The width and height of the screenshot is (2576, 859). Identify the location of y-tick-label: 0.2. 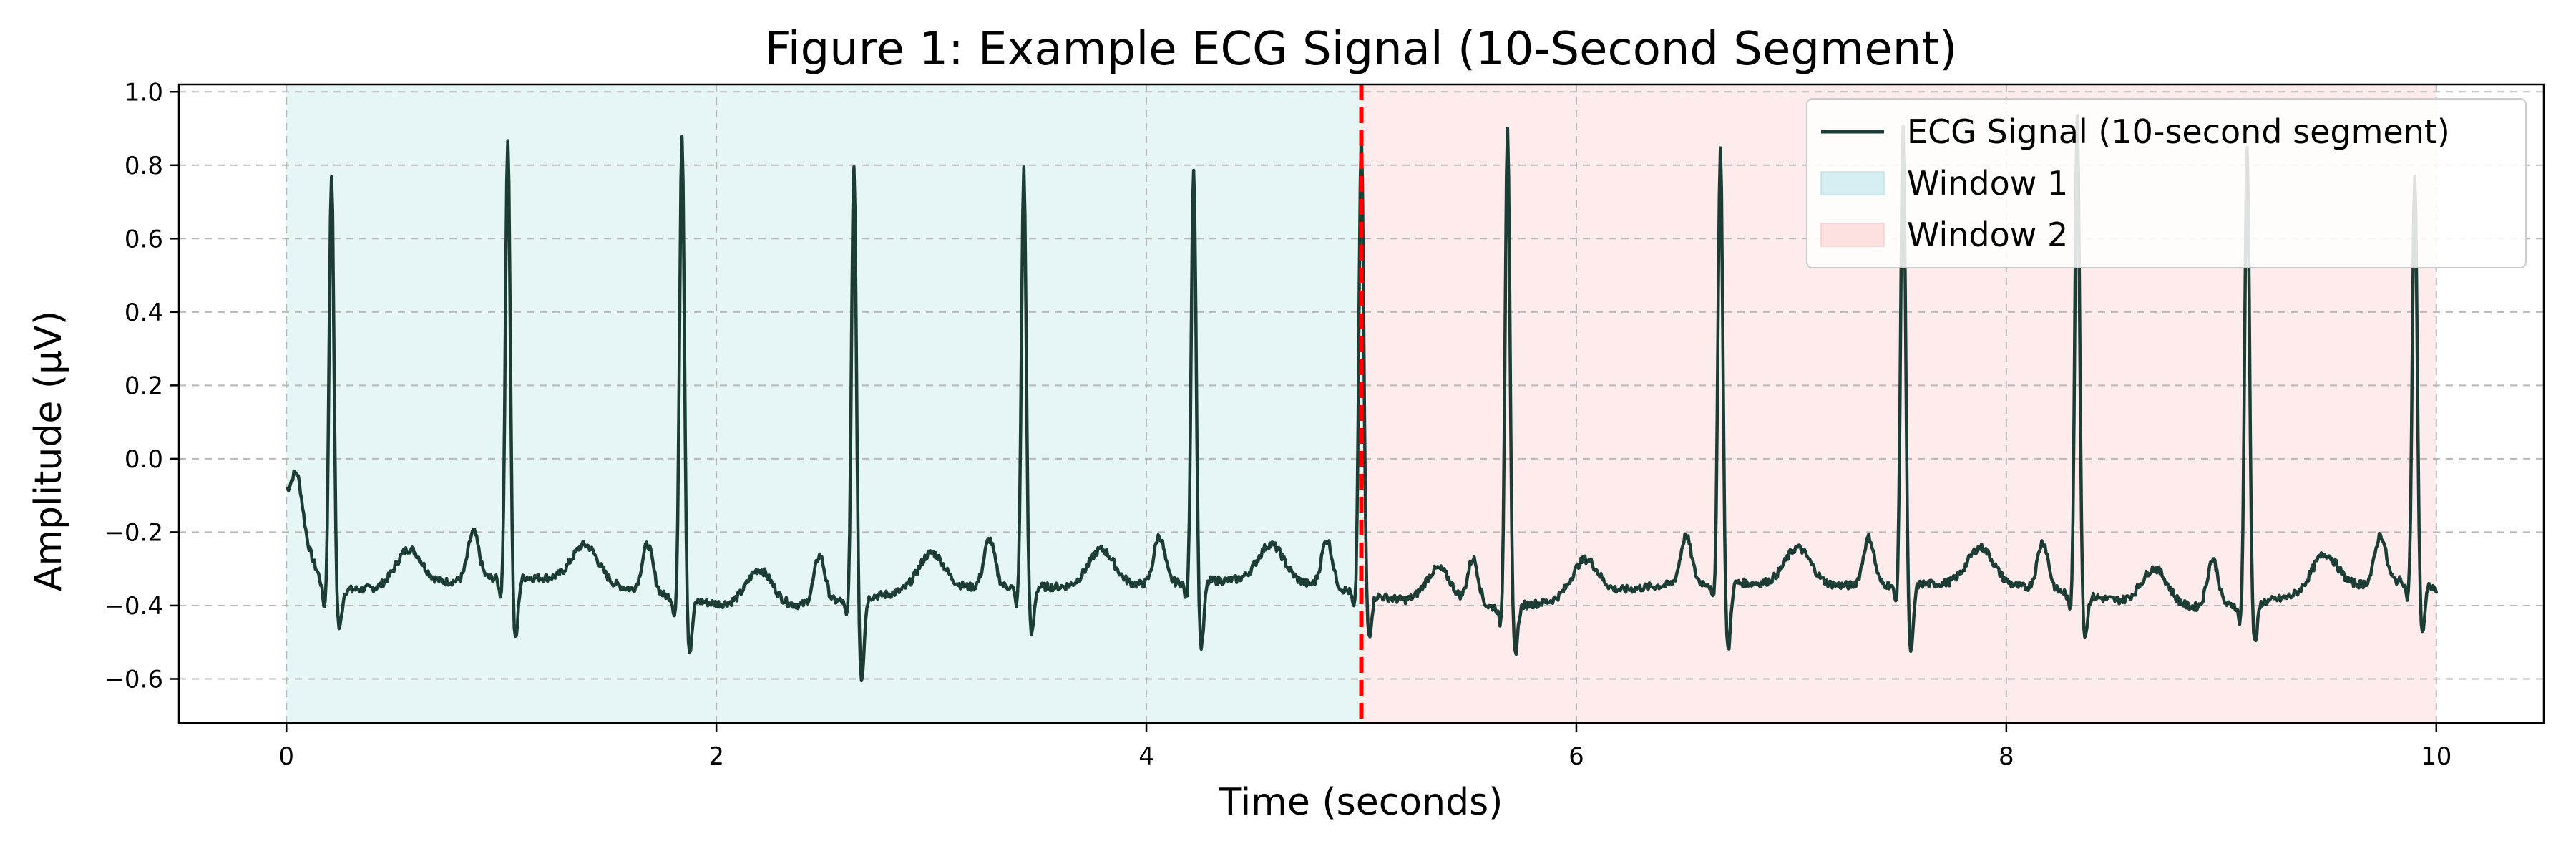
(144, 386).